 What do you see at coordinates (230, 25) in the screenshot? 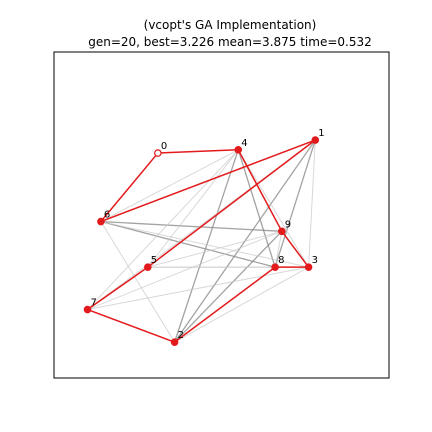
I see `chart-title-line1: (vcopt's GA Implementation)` at bounding box center [230, 25].